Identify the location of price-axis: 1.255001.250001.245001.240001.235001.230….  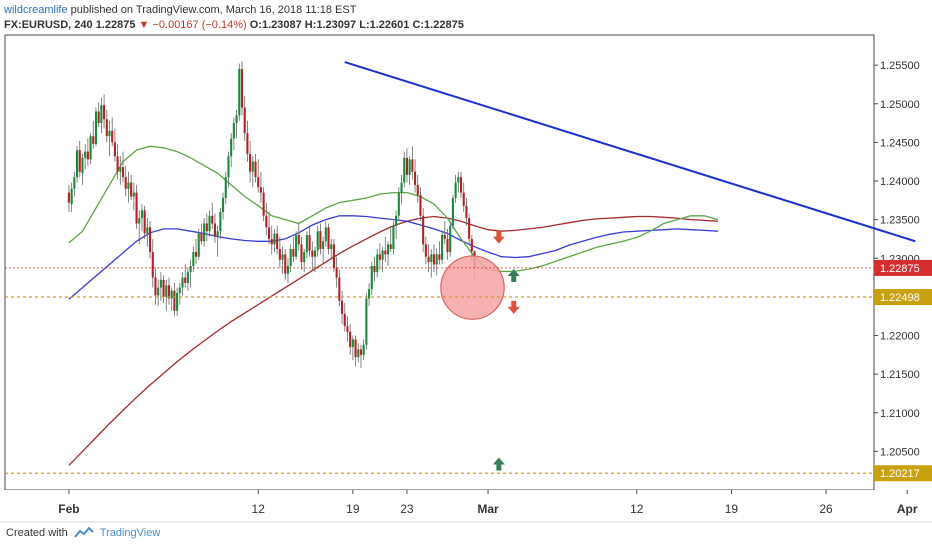
(903, 271).